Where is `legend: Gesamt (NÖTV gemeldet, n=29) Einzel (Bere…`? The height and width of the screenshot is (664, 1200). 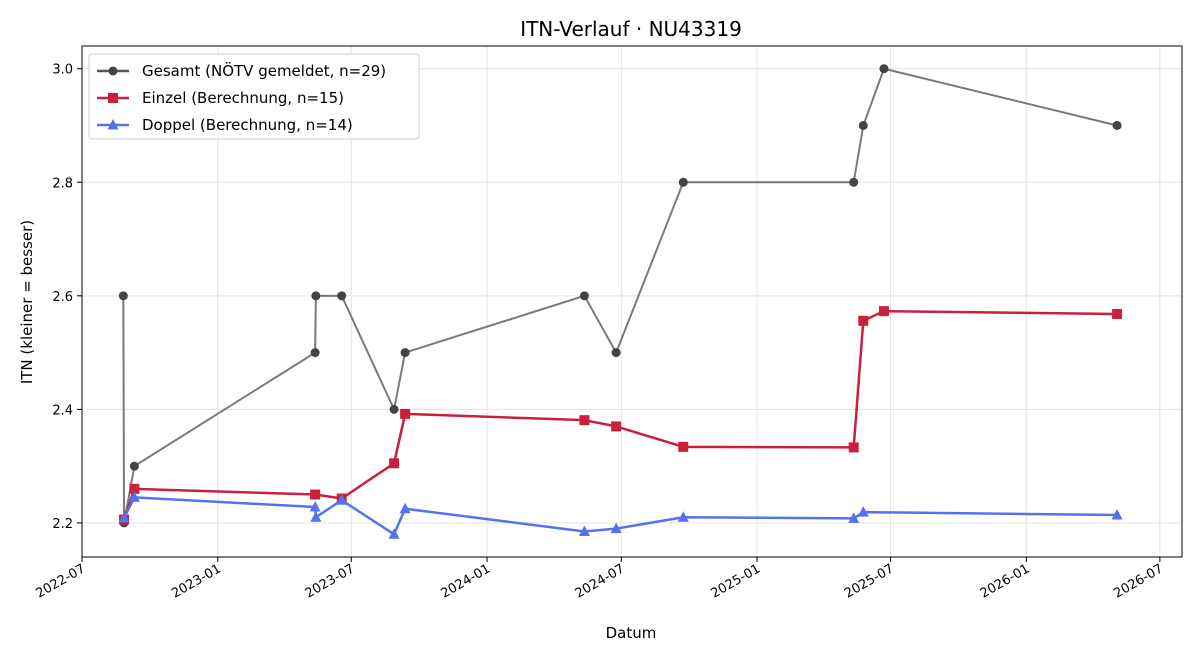
legend: Gesamt (NÖTV gemeldet, n=29) Einzel (Bere… is located at coordinates (254, 96).